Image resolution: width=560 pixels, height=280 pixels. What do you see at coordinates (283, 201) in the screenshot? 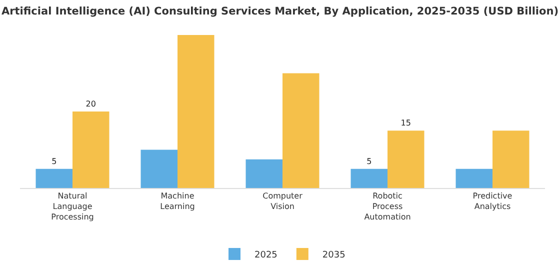
I see `x-tick-label: Computer Vision` at bounding box center [283, 201].